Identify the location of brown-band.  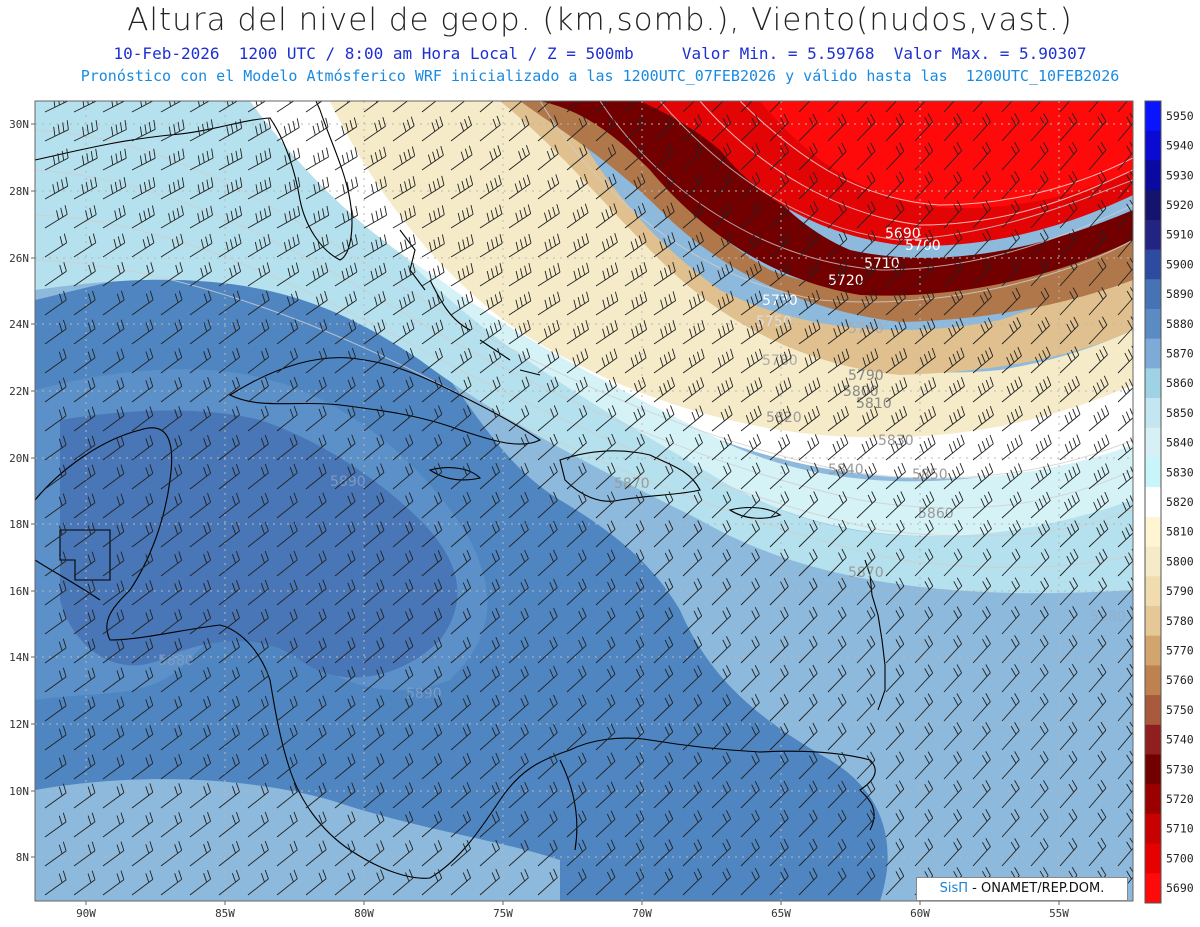
(816, 211).